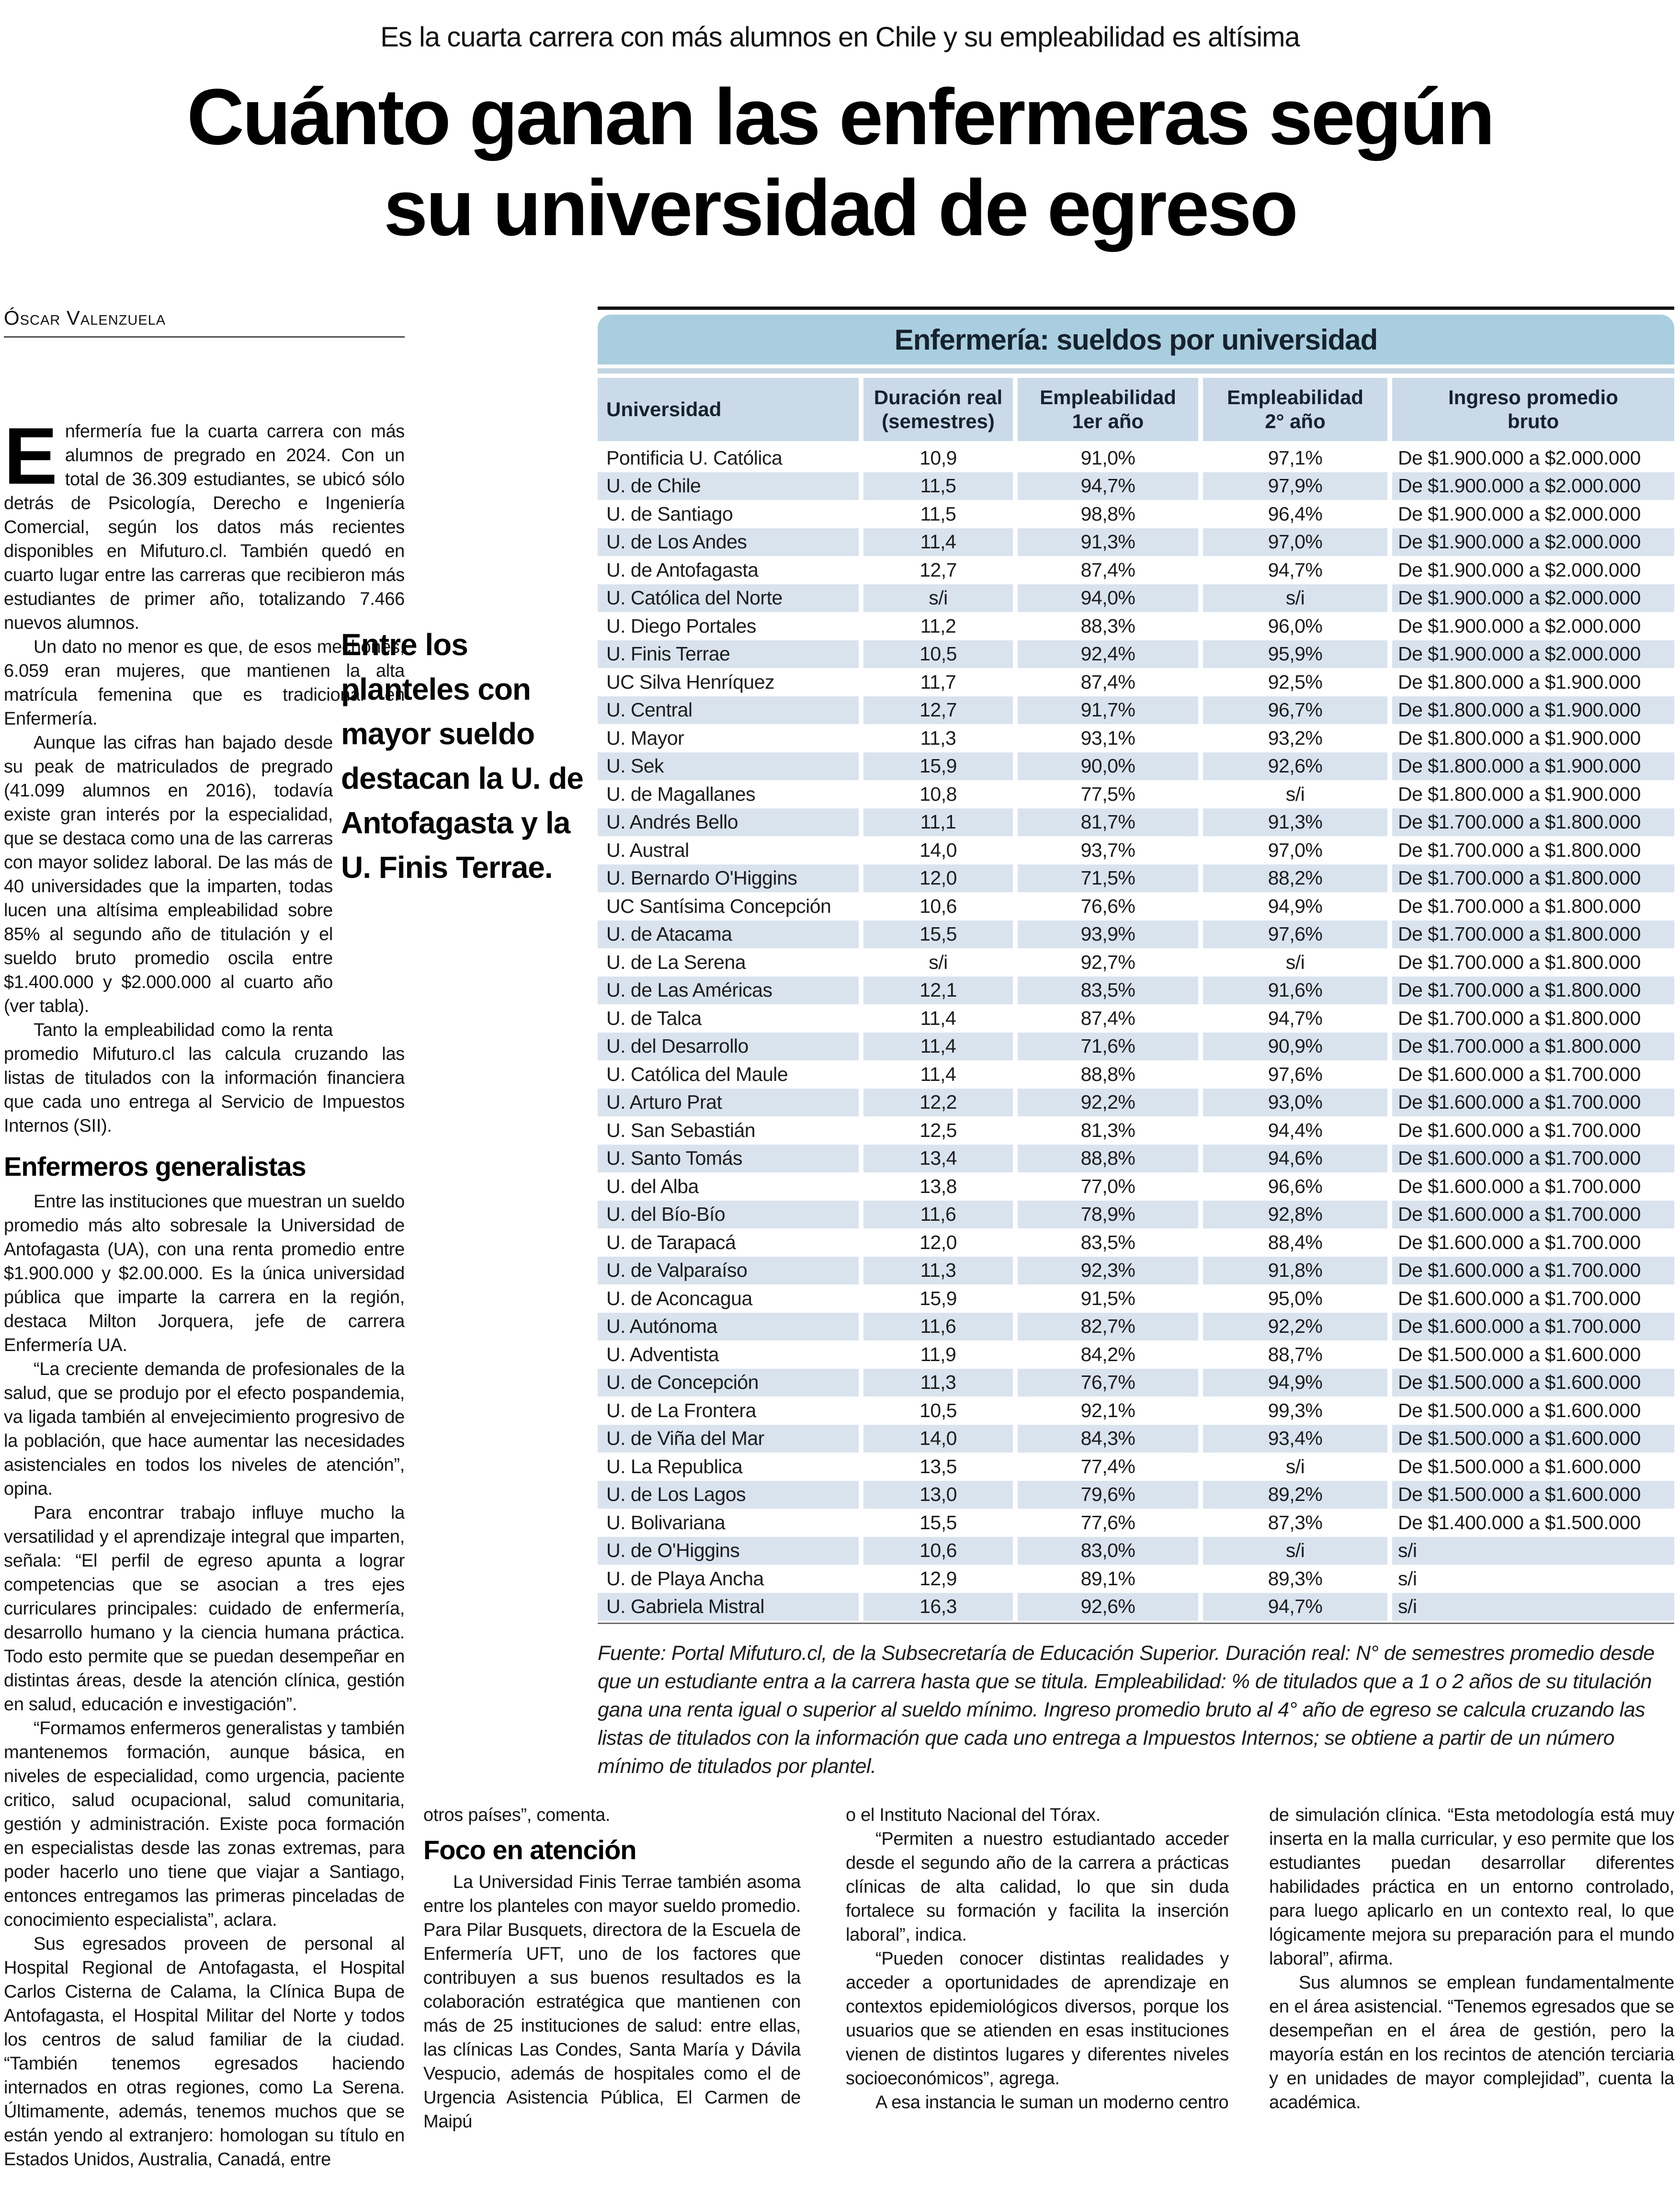 The image size is (1680, 2204). Describe the element at coordinates (1136, 1606) in the screenshot. I see `table-row: U. Gabriela Mistral 16,3 92,6% 94,7% s/i` at that location.